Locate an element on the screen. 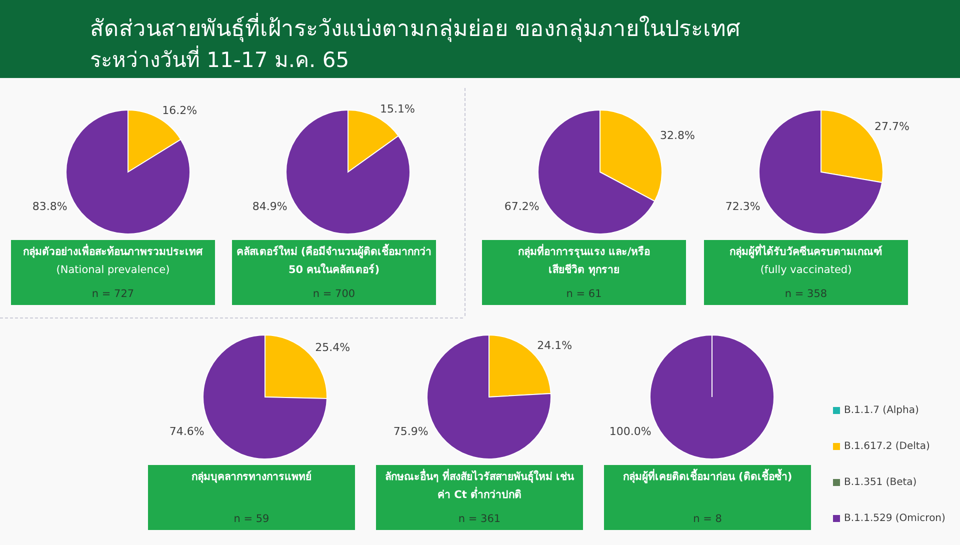  legend-label: B.1.351 (Beta) is located at coordinates (880, 482).